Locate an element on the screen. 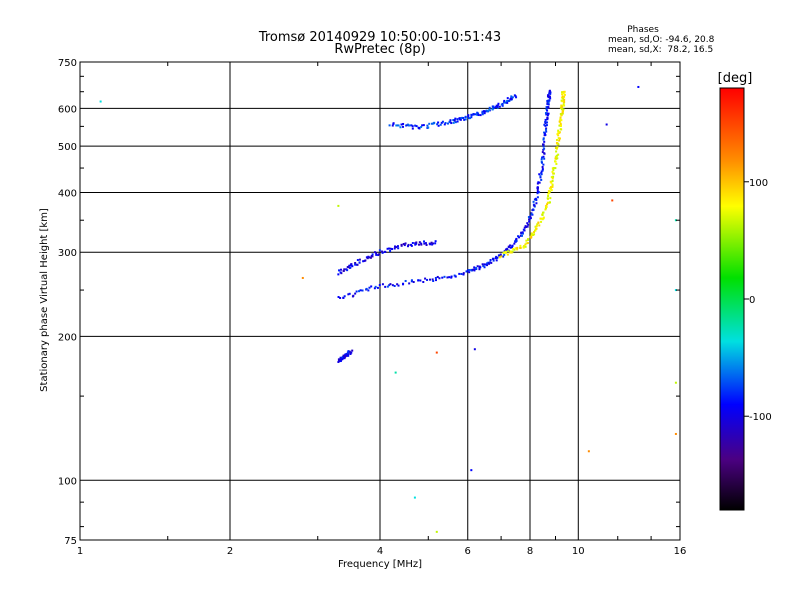 Image resolution: width=800 pixels, height=600 pixels. y-tick-label: 400 is located at coordinates (67, 193).